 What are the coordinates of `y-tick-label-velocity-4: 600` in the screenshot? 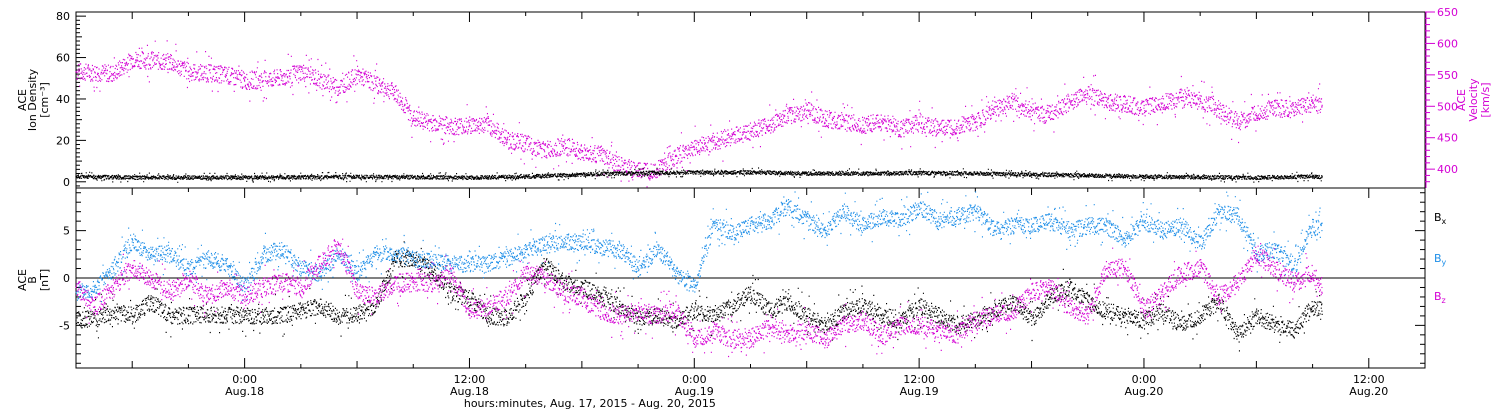 It's located at (1447, 43).